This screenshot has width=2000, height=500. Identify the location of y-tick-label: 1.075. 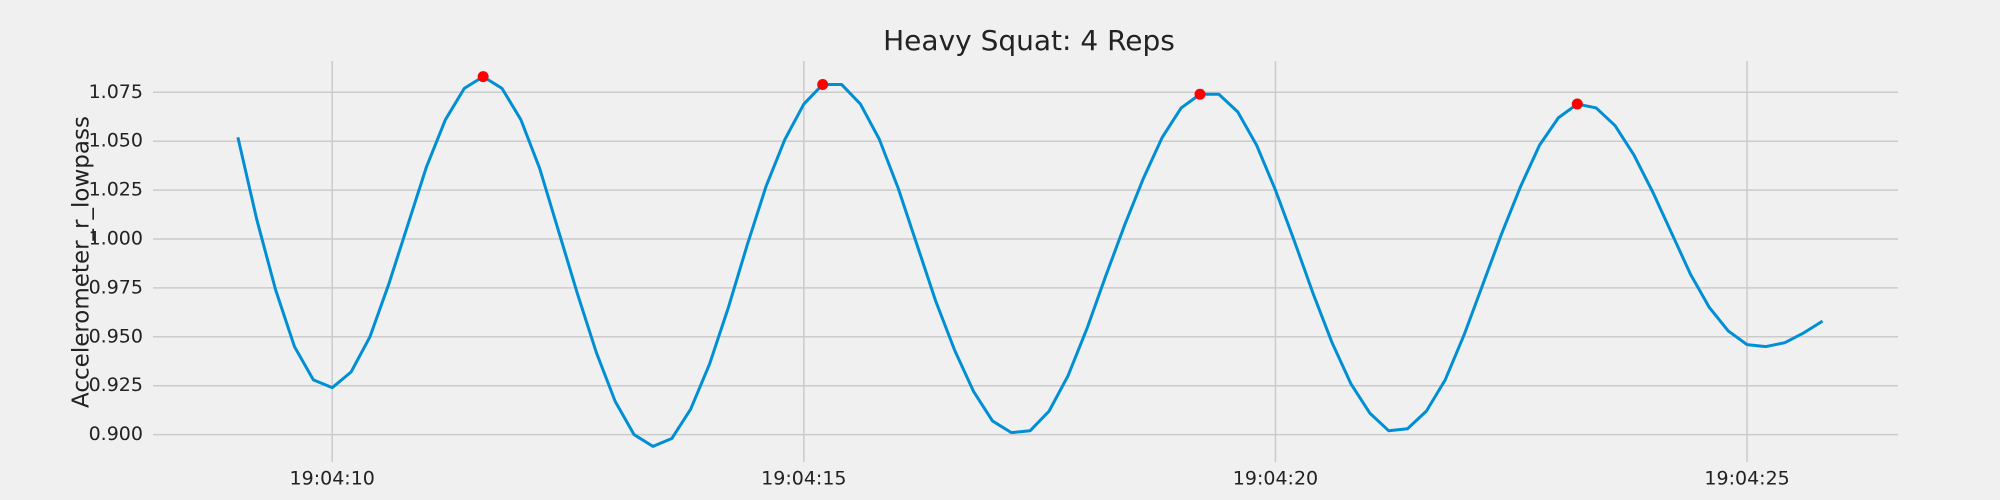
(116, 92).